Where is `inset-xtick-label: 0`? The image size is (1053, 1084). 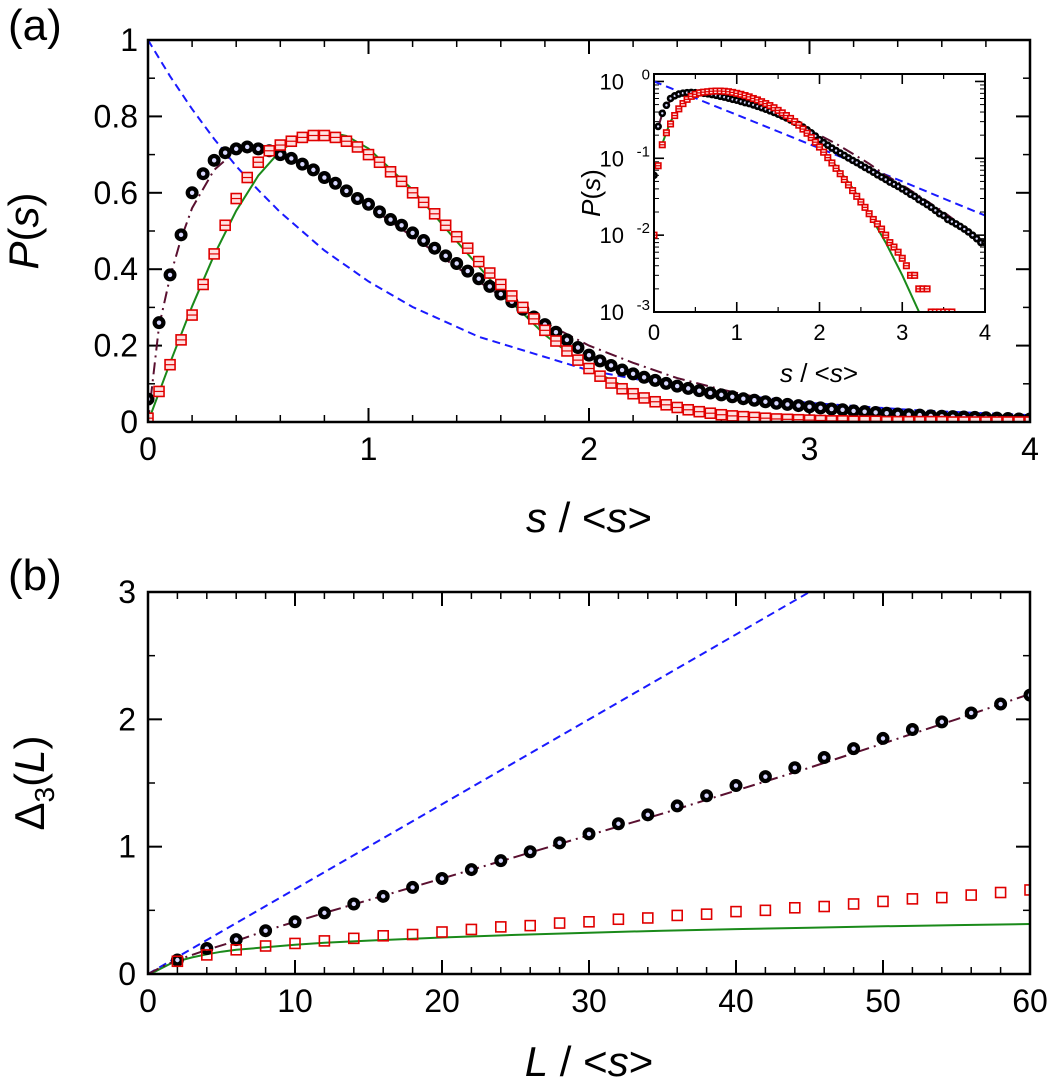 inset-xtick-label: 0 is located at coordinates (654, 332).